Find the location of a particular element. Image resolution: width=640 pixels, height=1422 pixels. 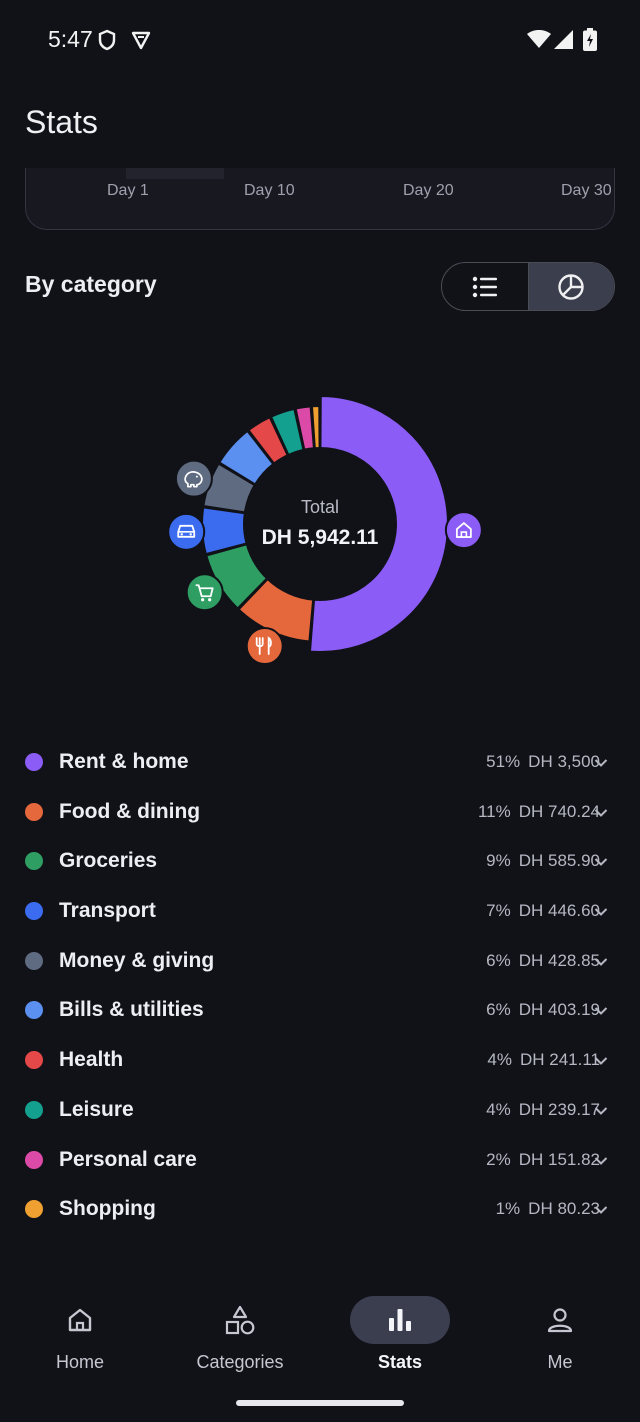

category-amount: DH 740.24 is located at coordinates (559, 811).